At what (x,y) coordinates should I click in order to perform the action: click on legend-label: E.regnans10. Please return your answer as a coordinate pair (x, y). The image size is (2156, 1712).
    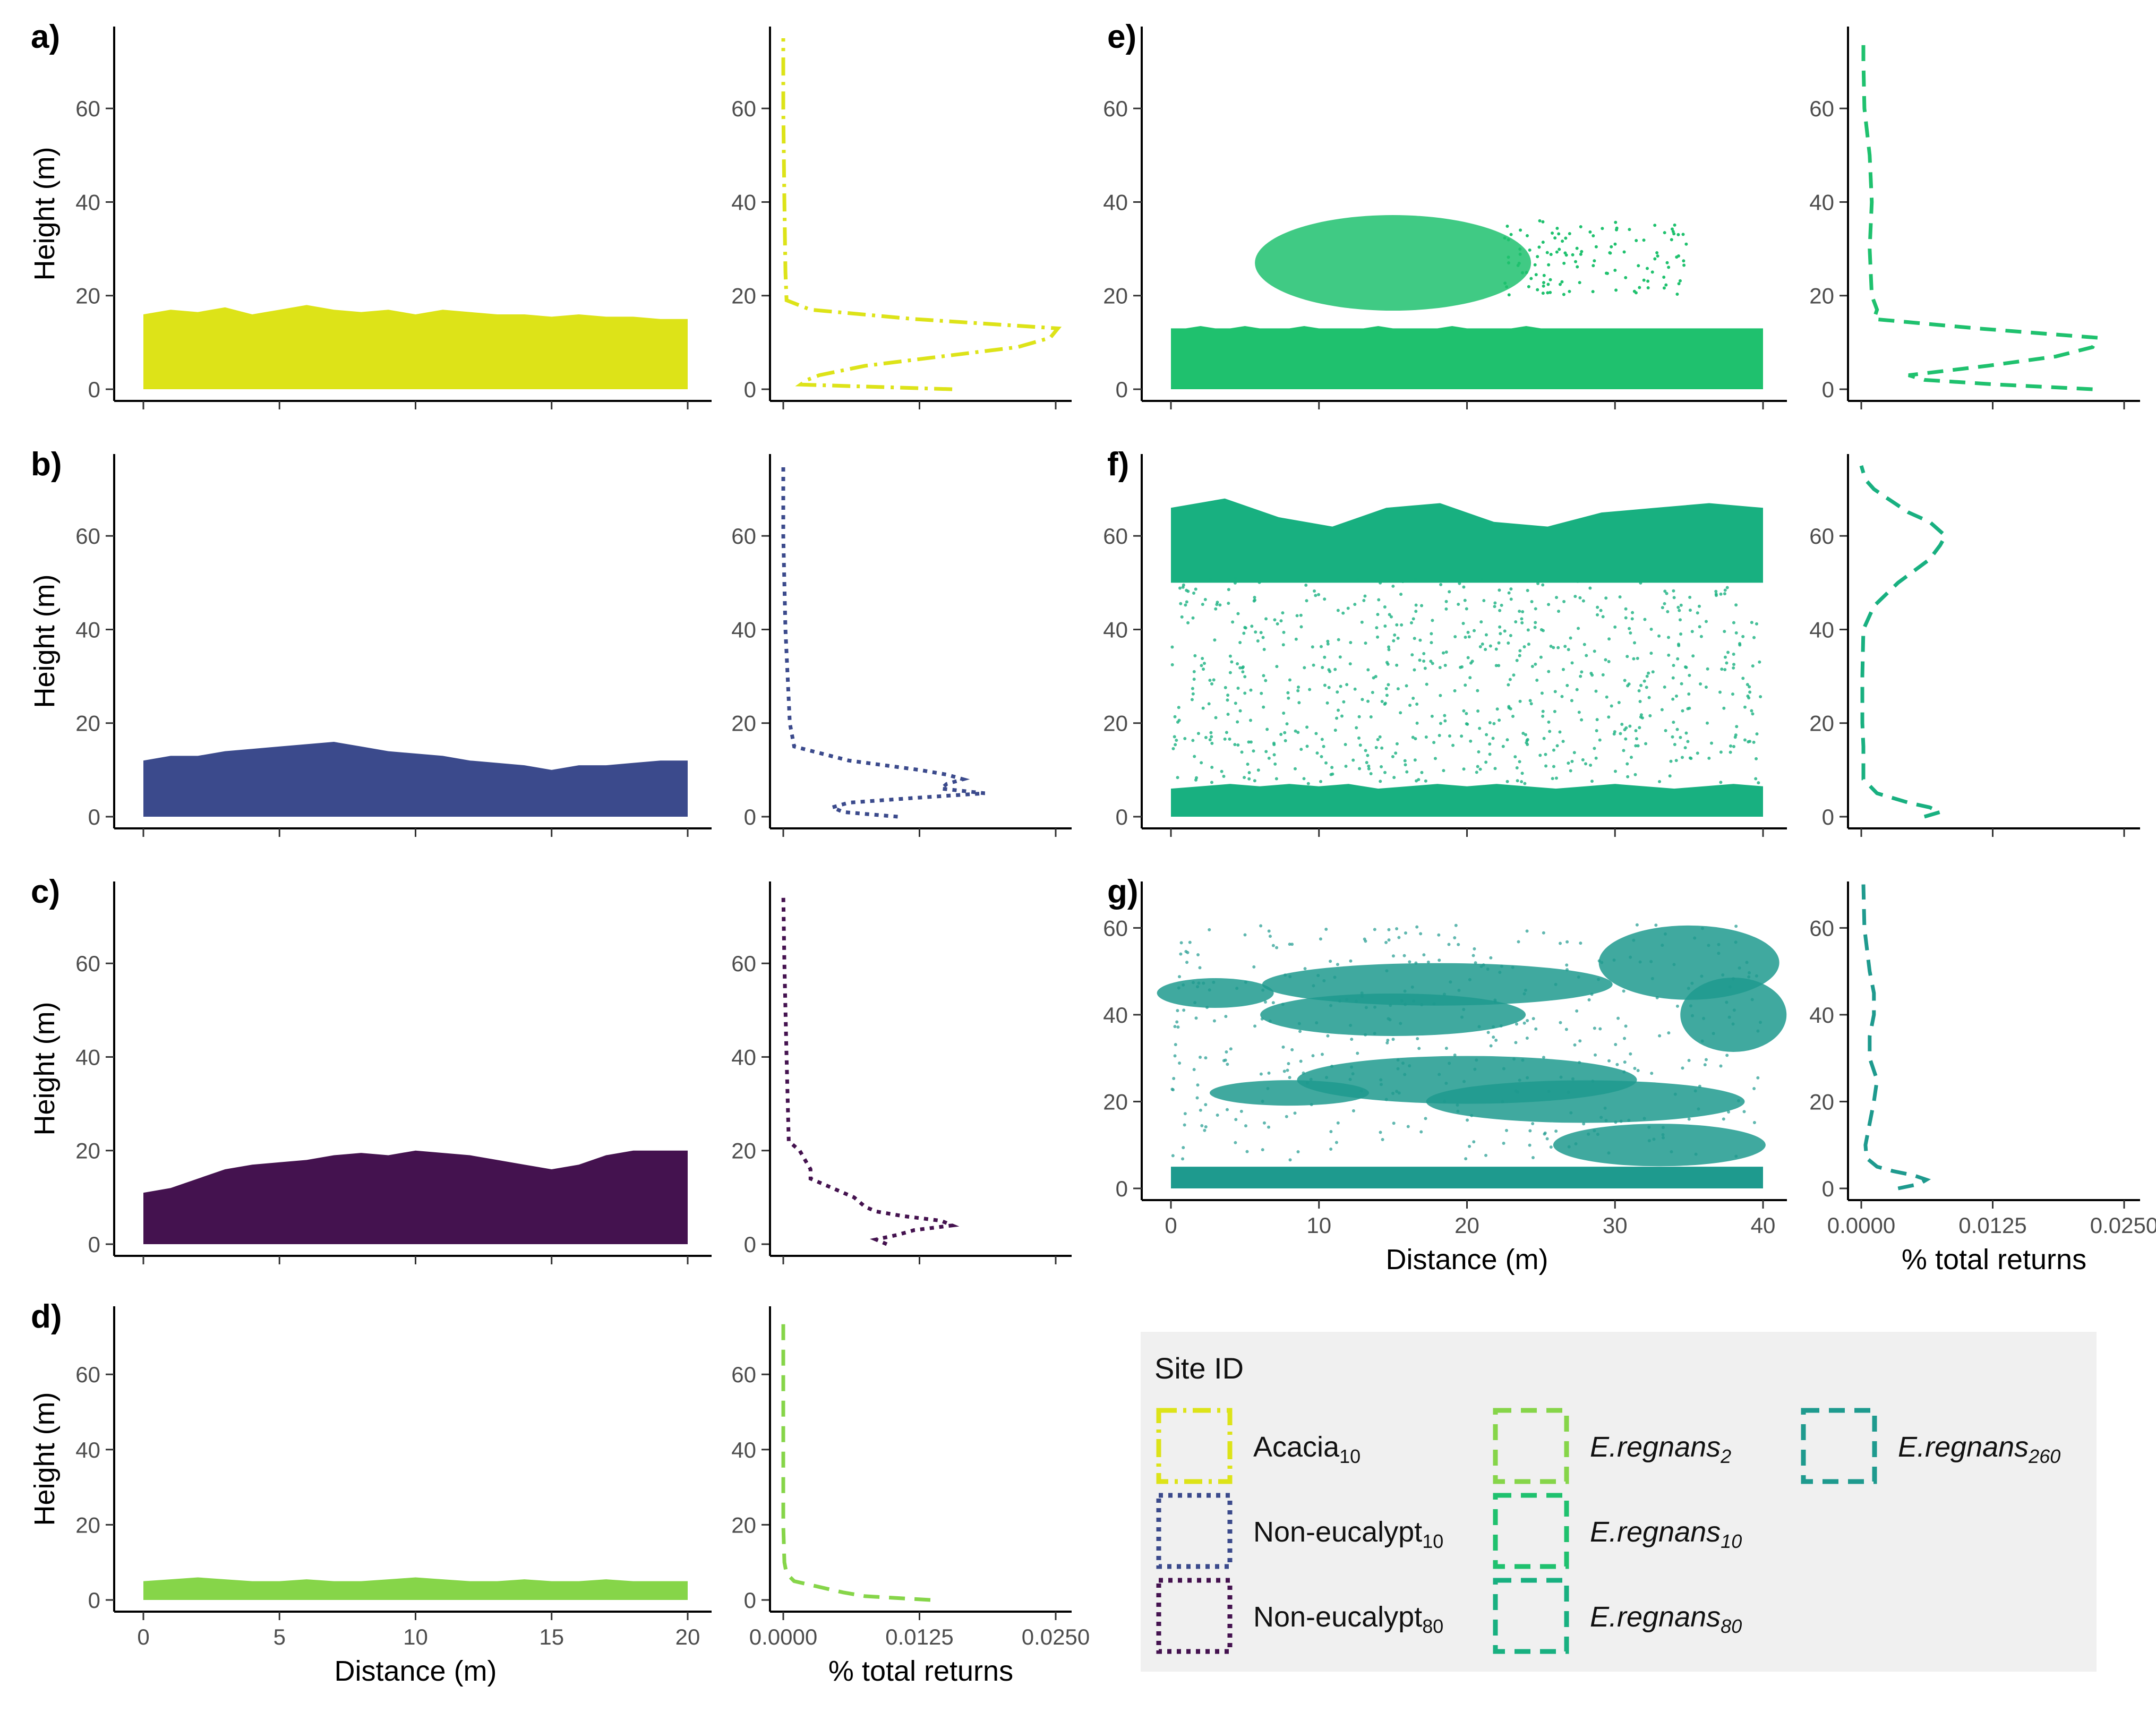
    Looking at the image, I should click on (1666, 1534).